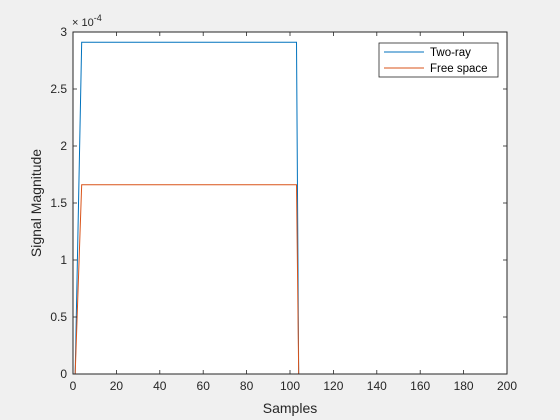 This screenshot has width=560, height=420. What do you see at coordinates (333, 386) in the screenshot?
I see `x-tick-label: 120` at bounding box center [333, 386].